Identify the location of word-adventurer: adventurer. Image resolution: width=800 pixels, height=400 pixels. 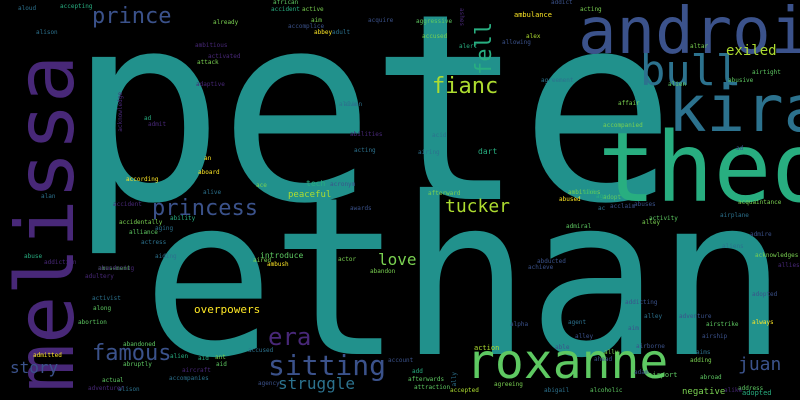
(106, 388).